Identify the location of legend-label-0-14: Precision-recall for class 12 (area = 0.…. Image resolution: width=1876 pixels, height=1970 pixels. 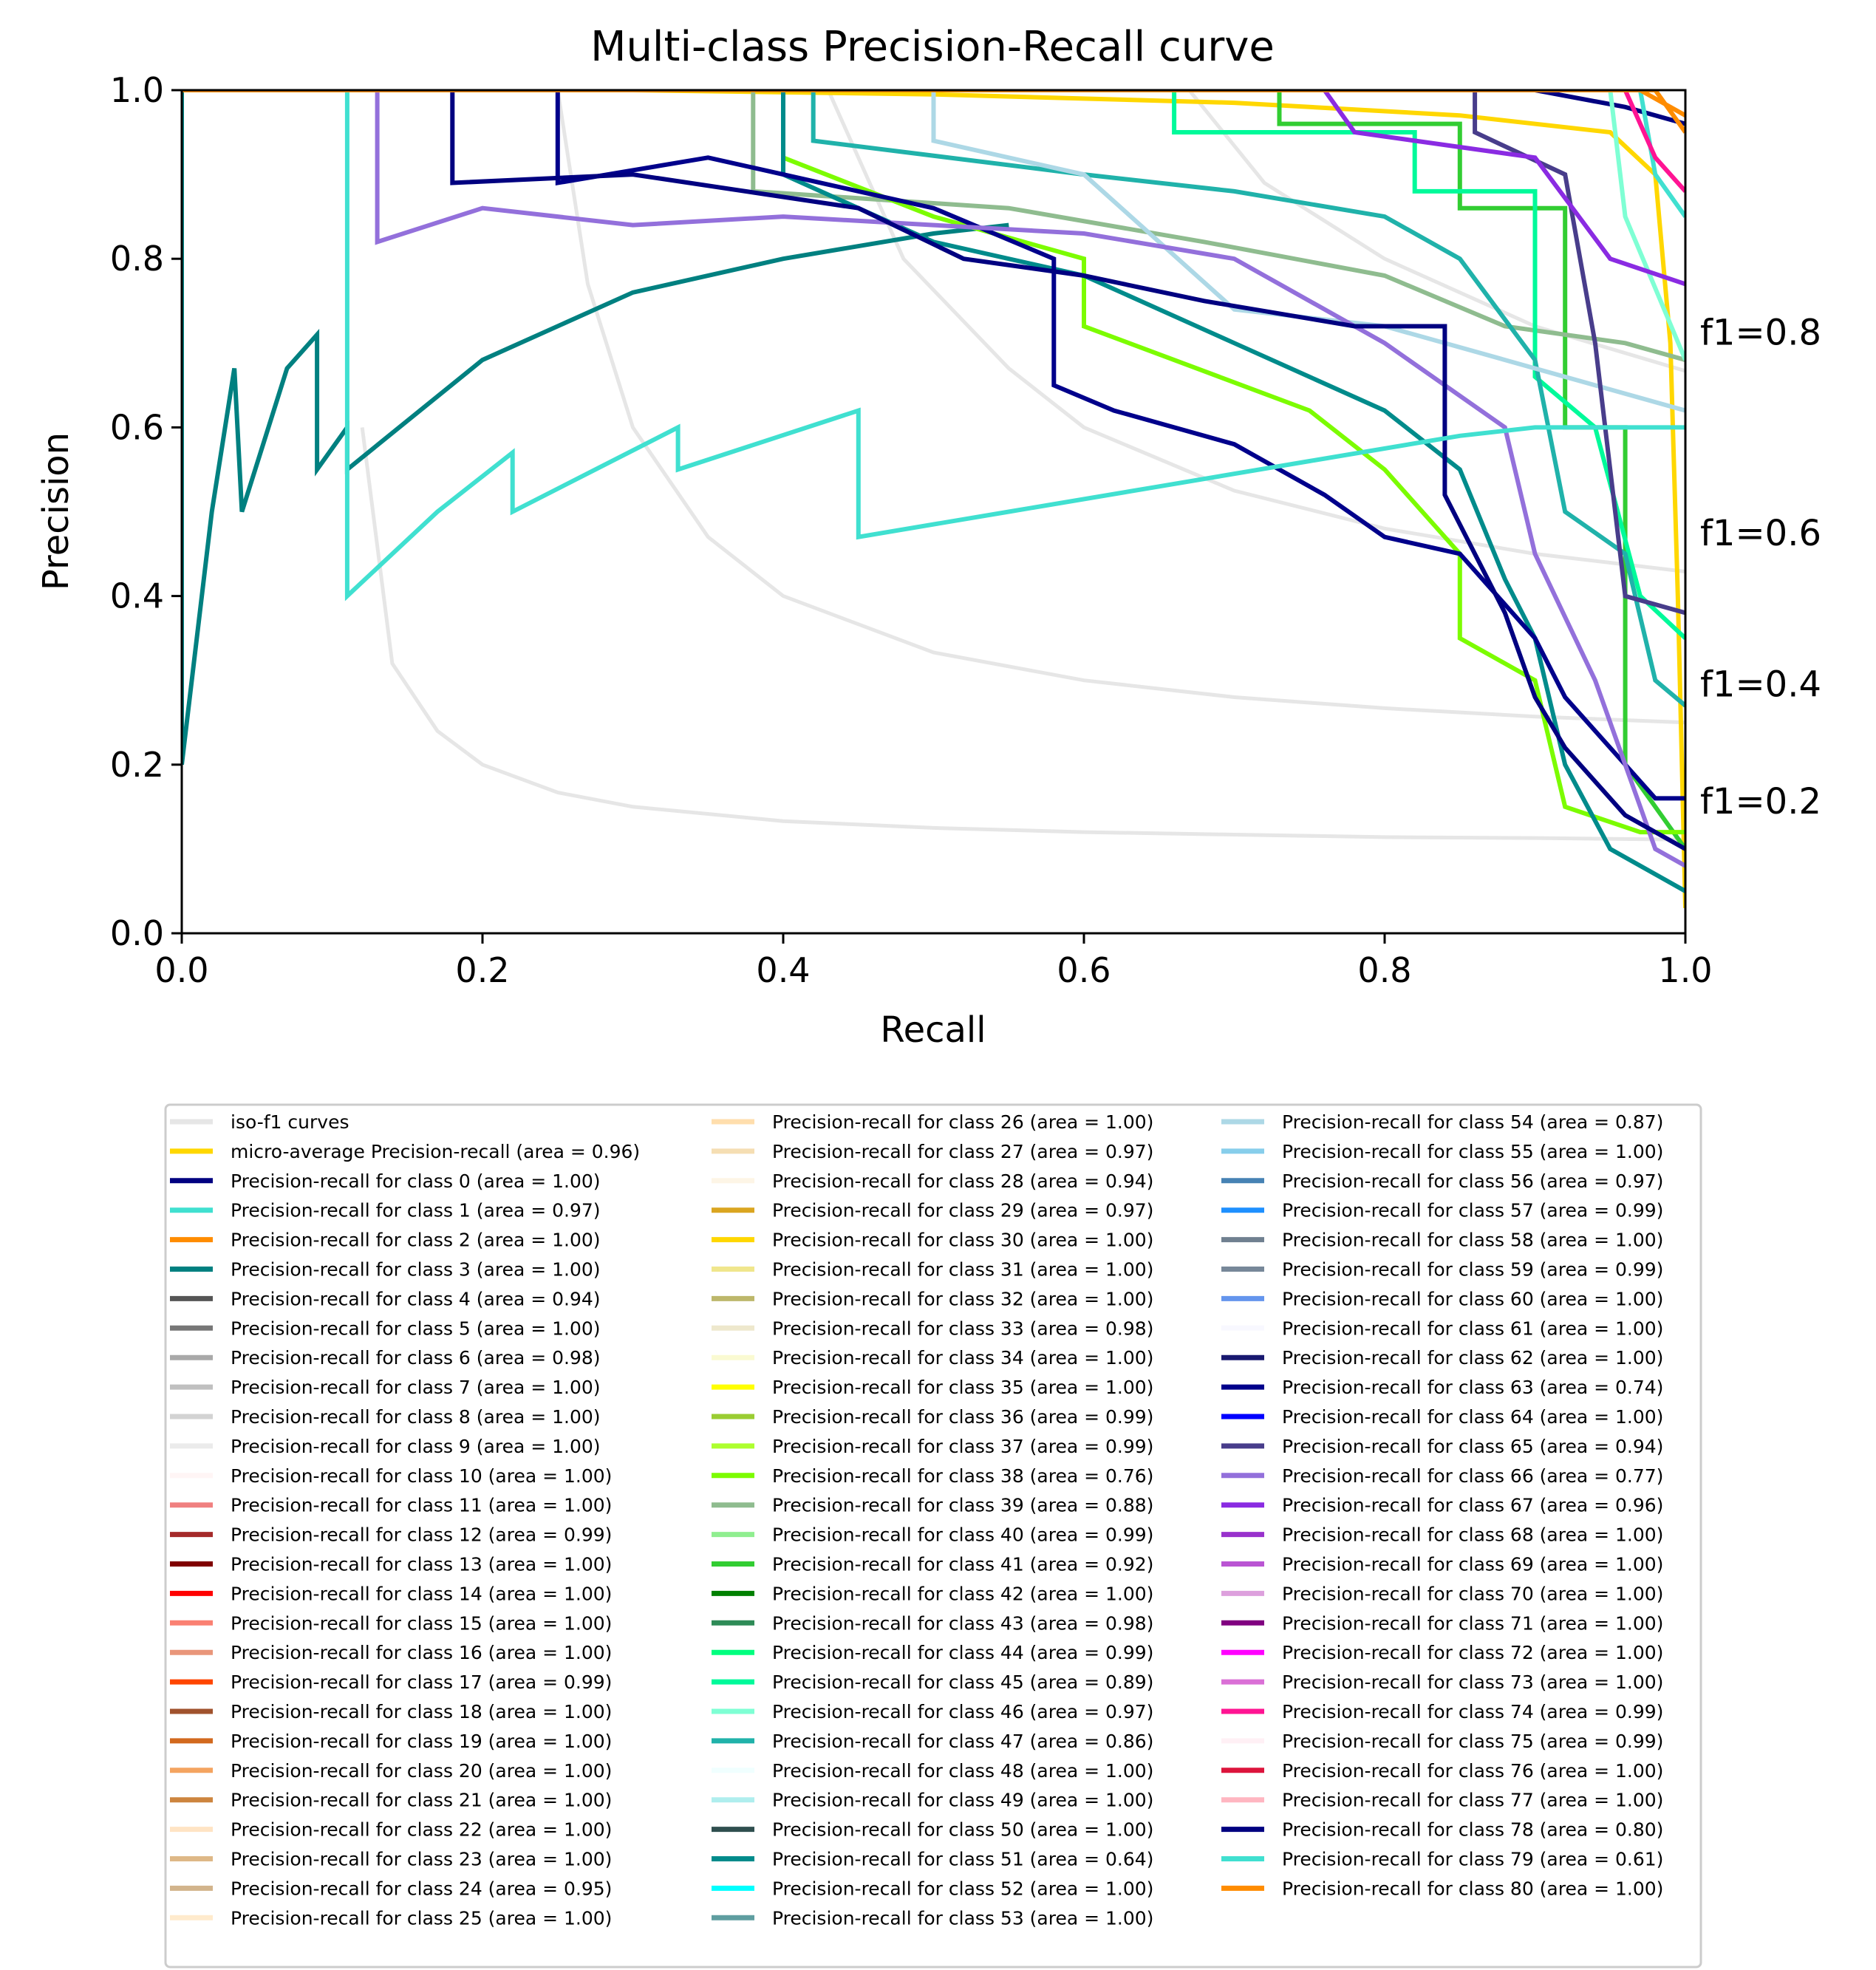
(421, 1535).